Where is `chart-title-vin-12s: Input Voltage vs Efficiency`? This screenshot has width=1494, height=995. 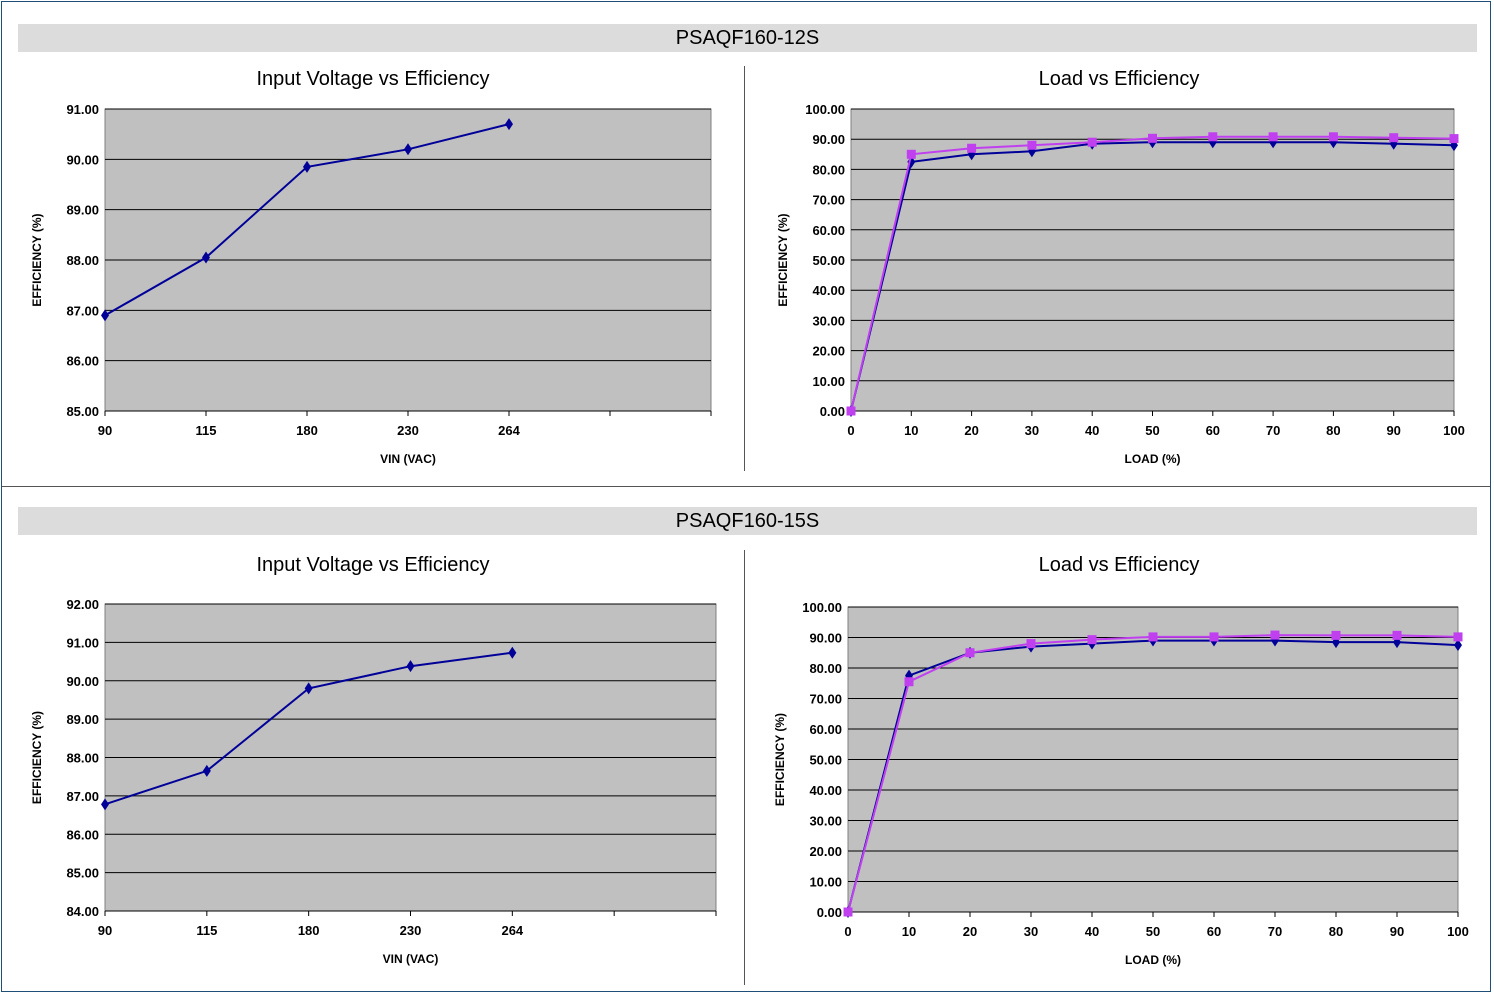
chart-title-vin-12s: Input Voltage vs Efficiency is located at coordinates (373, 79).